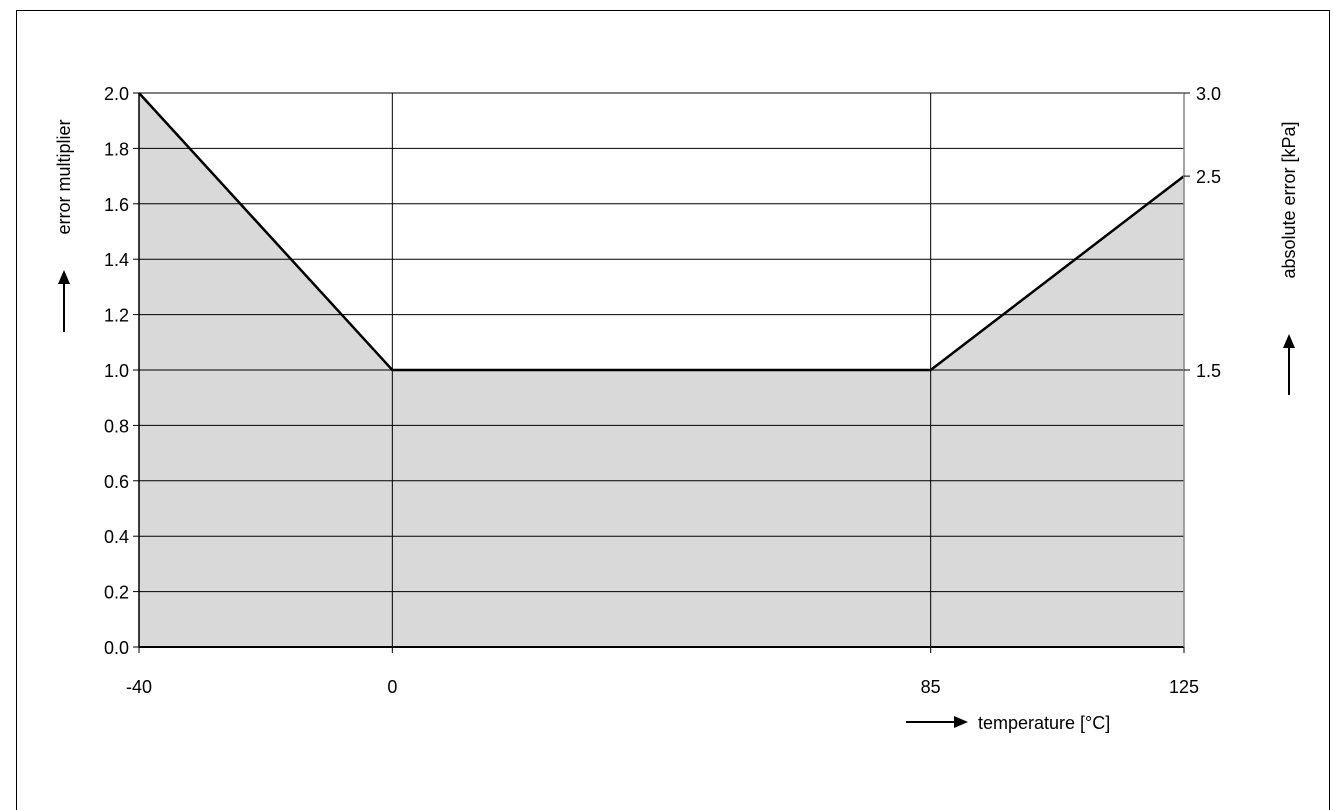 Image resolution: width=1333 pixels, height=810 pixels. What do you see at coordinates (392, 687) in the screenshot?
I see `x-tick-label: 0` at bounding box center [392, 687].